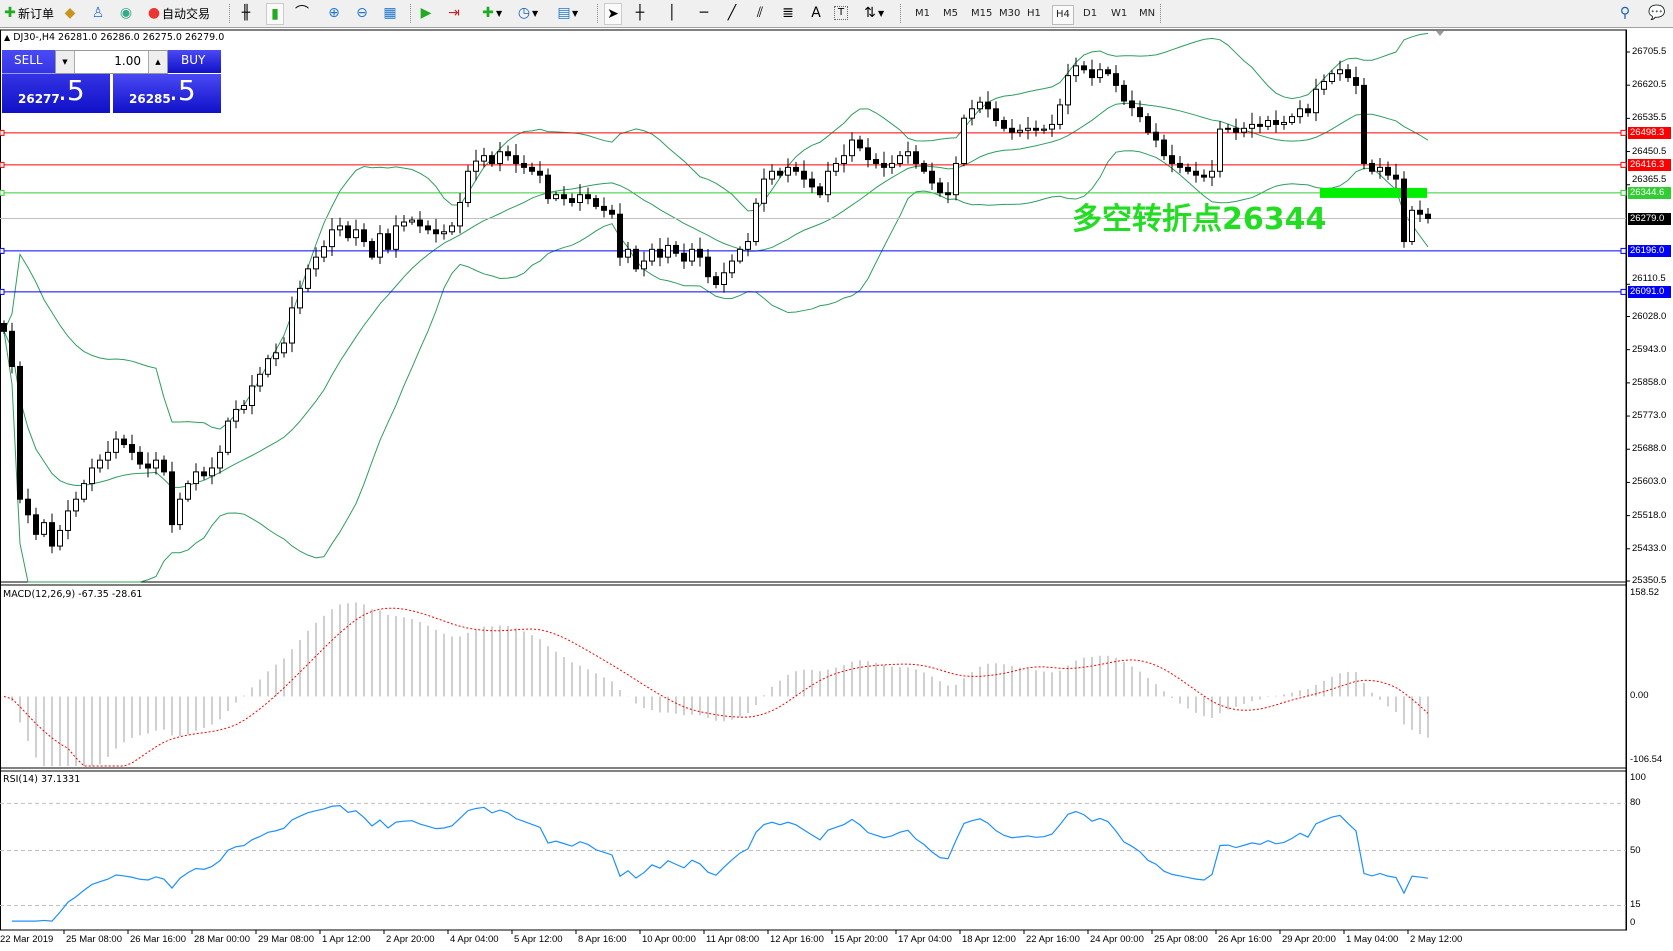  Describe the element at coordinates (1245, 939) in the screenshot. I see `time-label: 26 Apr 16:00` at that location.